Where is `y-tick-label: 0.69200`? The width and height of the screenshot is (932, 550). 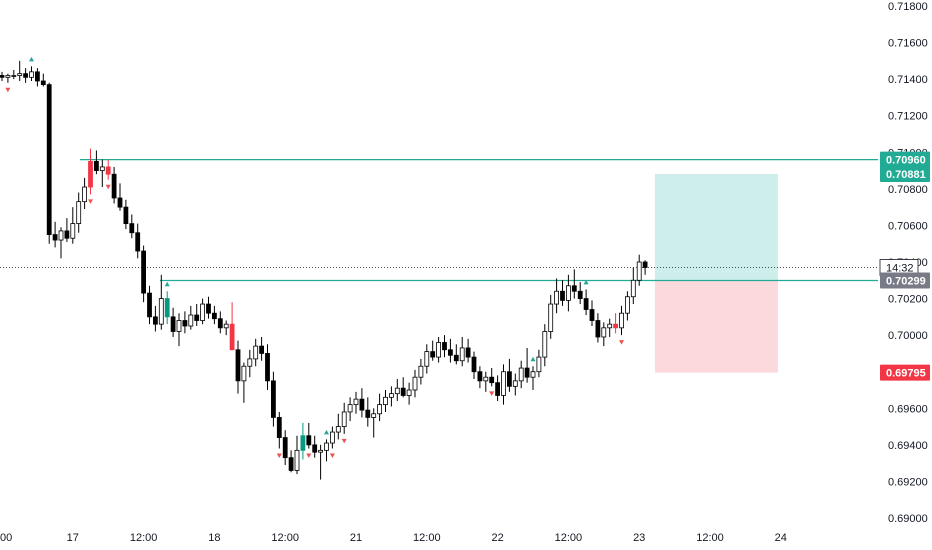
y-tick-label: 0.69200 is located at coordinates (908, 482).